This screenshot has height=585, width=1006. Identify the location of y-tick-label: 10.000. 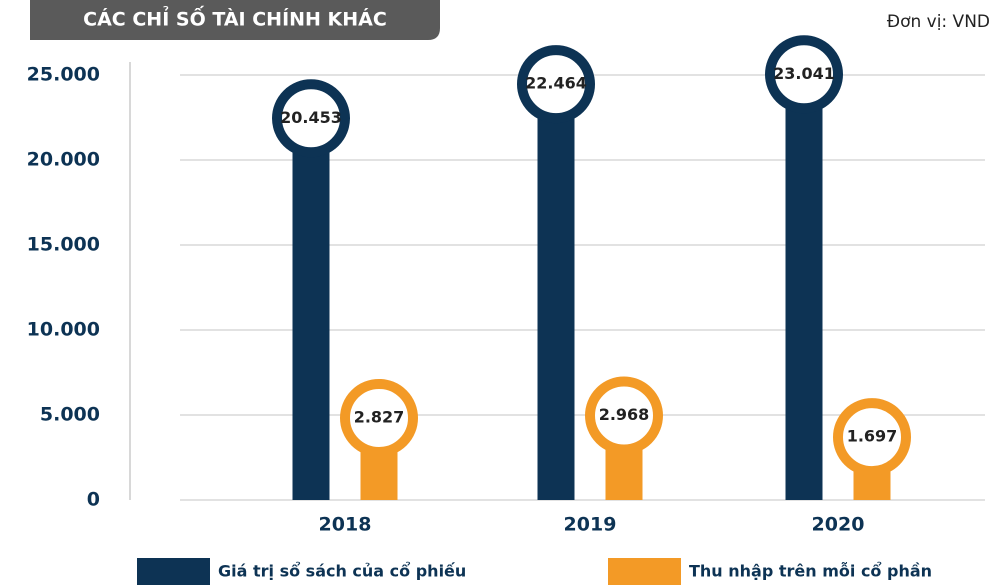
(63, 330).